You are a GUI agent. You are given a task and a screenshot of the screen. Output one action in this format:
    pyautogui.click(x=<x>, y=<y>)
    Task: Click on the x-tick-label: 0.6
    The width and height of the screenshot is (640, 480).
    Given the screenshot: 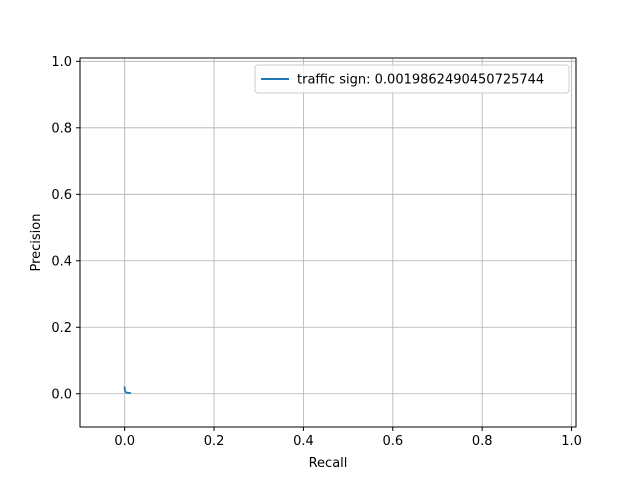 What is the action you would take?
    pyautogui.click(x=392, y=441)
    